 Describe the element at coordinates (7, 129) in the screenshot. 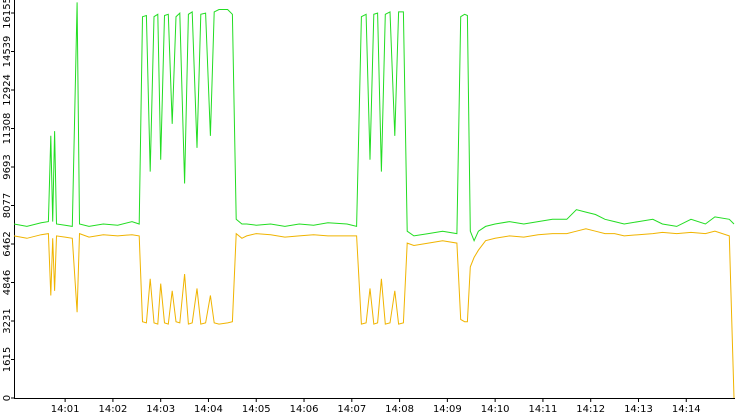

I see `y-tick-label: 11308` at that location.